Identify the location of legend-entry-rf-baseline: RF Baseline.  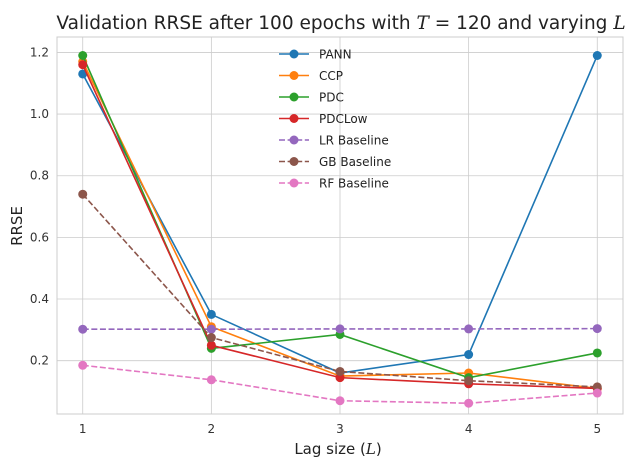
(334, 184).